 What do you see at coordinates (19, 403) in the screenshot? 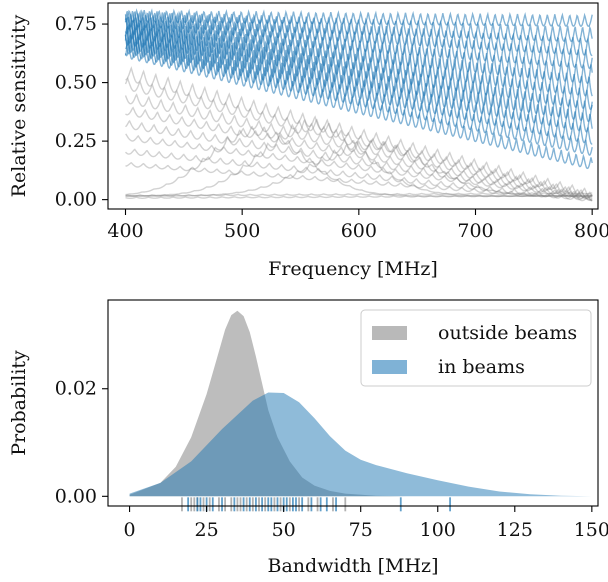
I see `bandwidth-y-label: Probability` at bounding box center [19, 403].